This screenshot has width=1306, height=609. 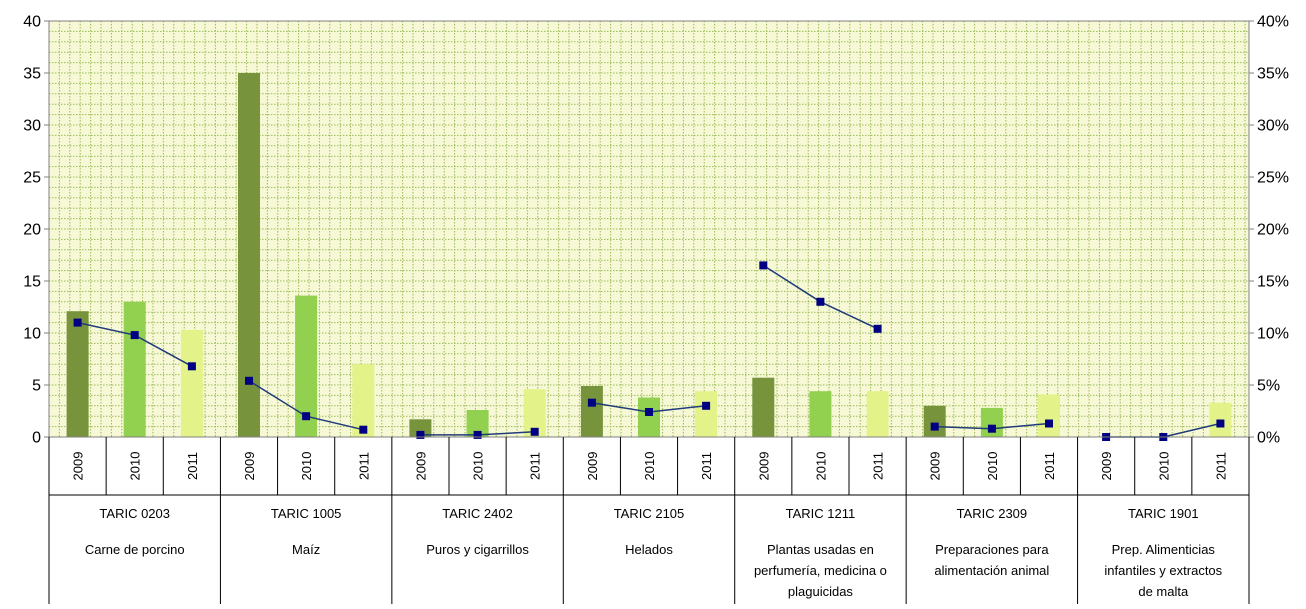 What do you see at coordinates (36, 386) in the screenshot?
I see `y-left-tick-label: 5` at bounding box center [36, 386].